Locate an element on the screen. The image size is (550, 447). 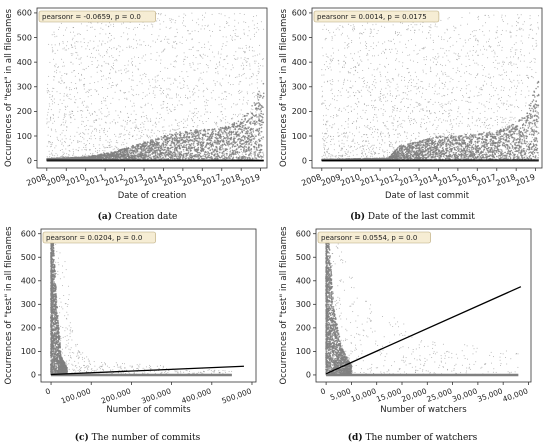
y-tick-label: 100 is located at coordinates (24, 136).